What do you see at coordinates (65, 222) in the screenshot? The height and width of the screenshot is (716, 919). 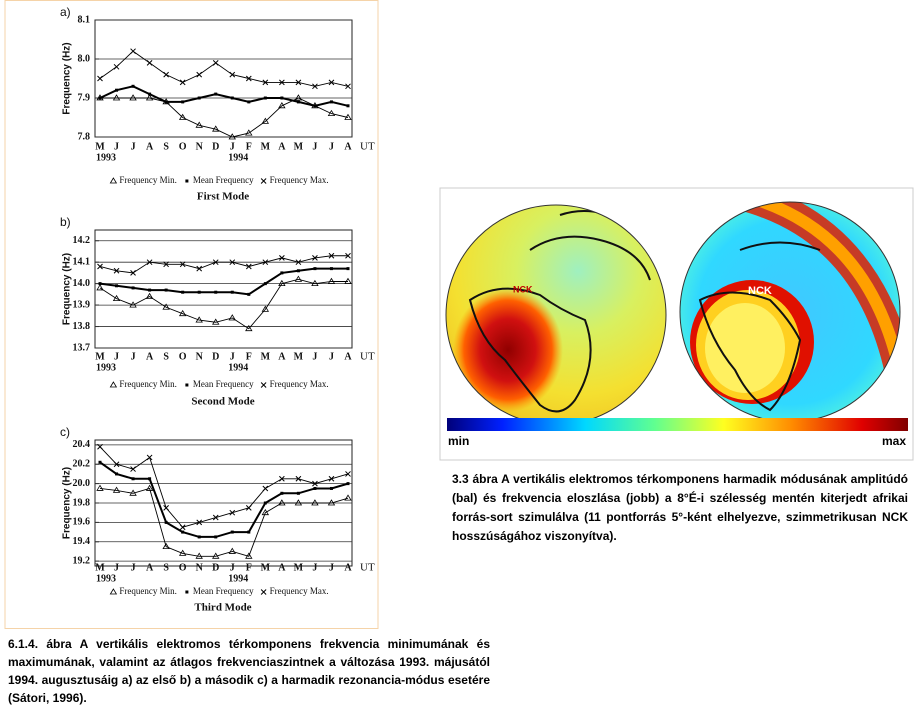 I see `panel-label: b)` at bounding box center [65, 222].